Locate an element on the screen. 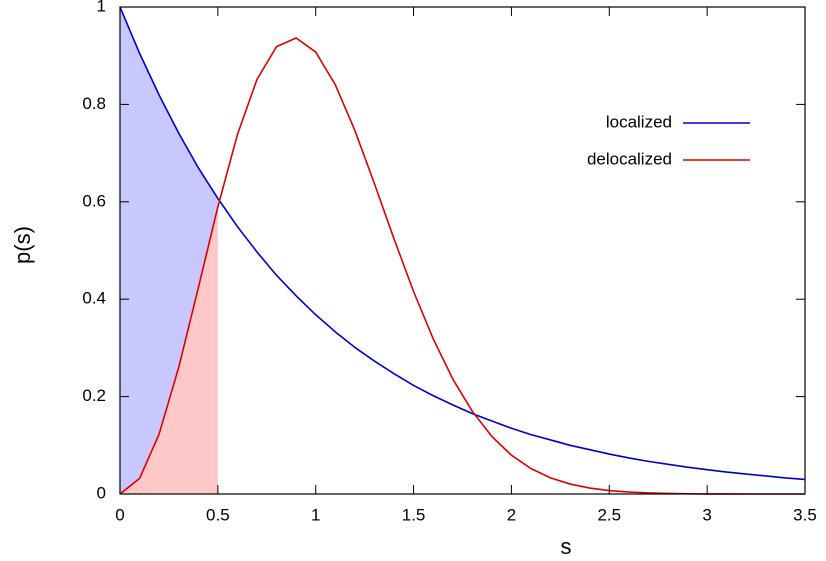  y-tick-label: 0.6 is located at coordinates (94, 200).